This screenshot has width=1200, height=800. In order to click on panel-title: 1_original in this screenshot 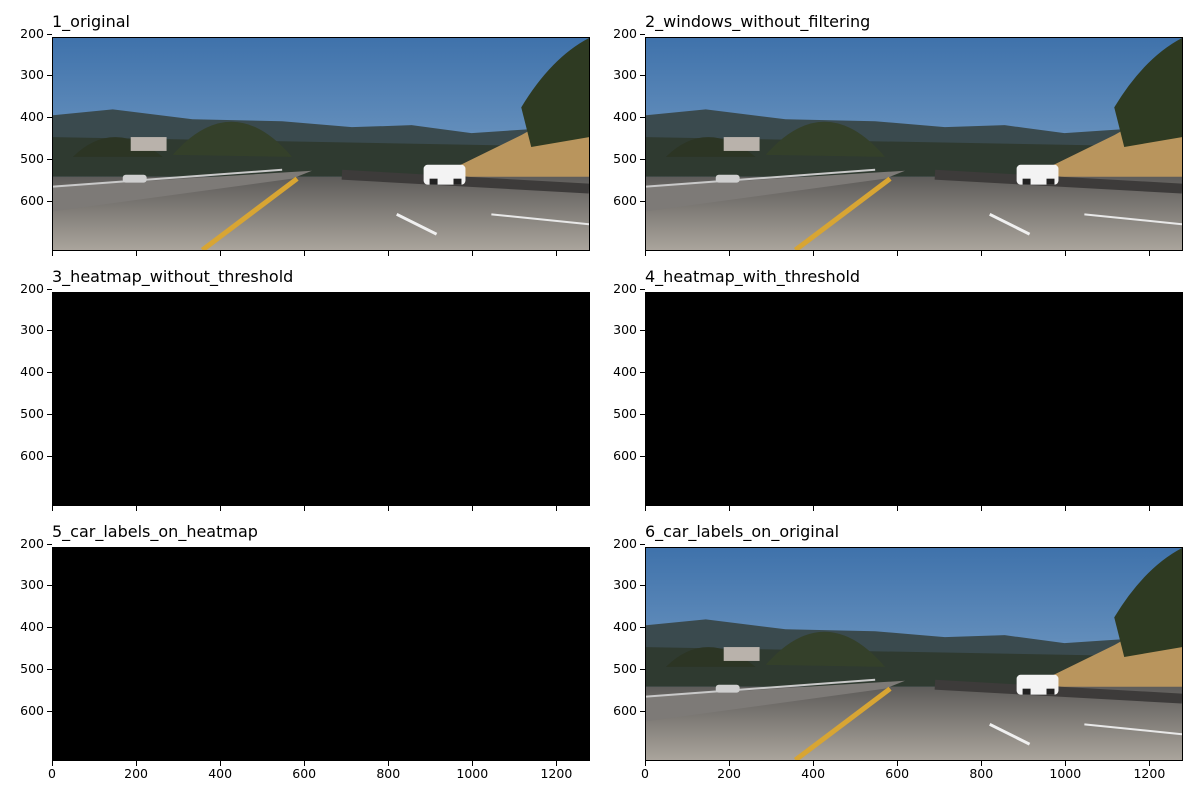, I will do `click(91, 21)`.